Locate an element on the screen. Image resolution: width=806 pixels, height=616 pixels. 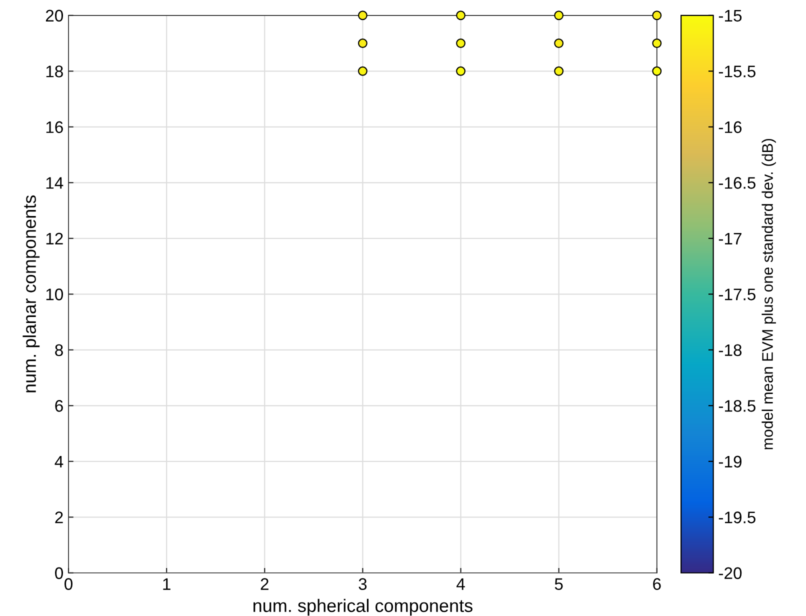
y-tick-label: 20 is located at coordinates (54, 16).